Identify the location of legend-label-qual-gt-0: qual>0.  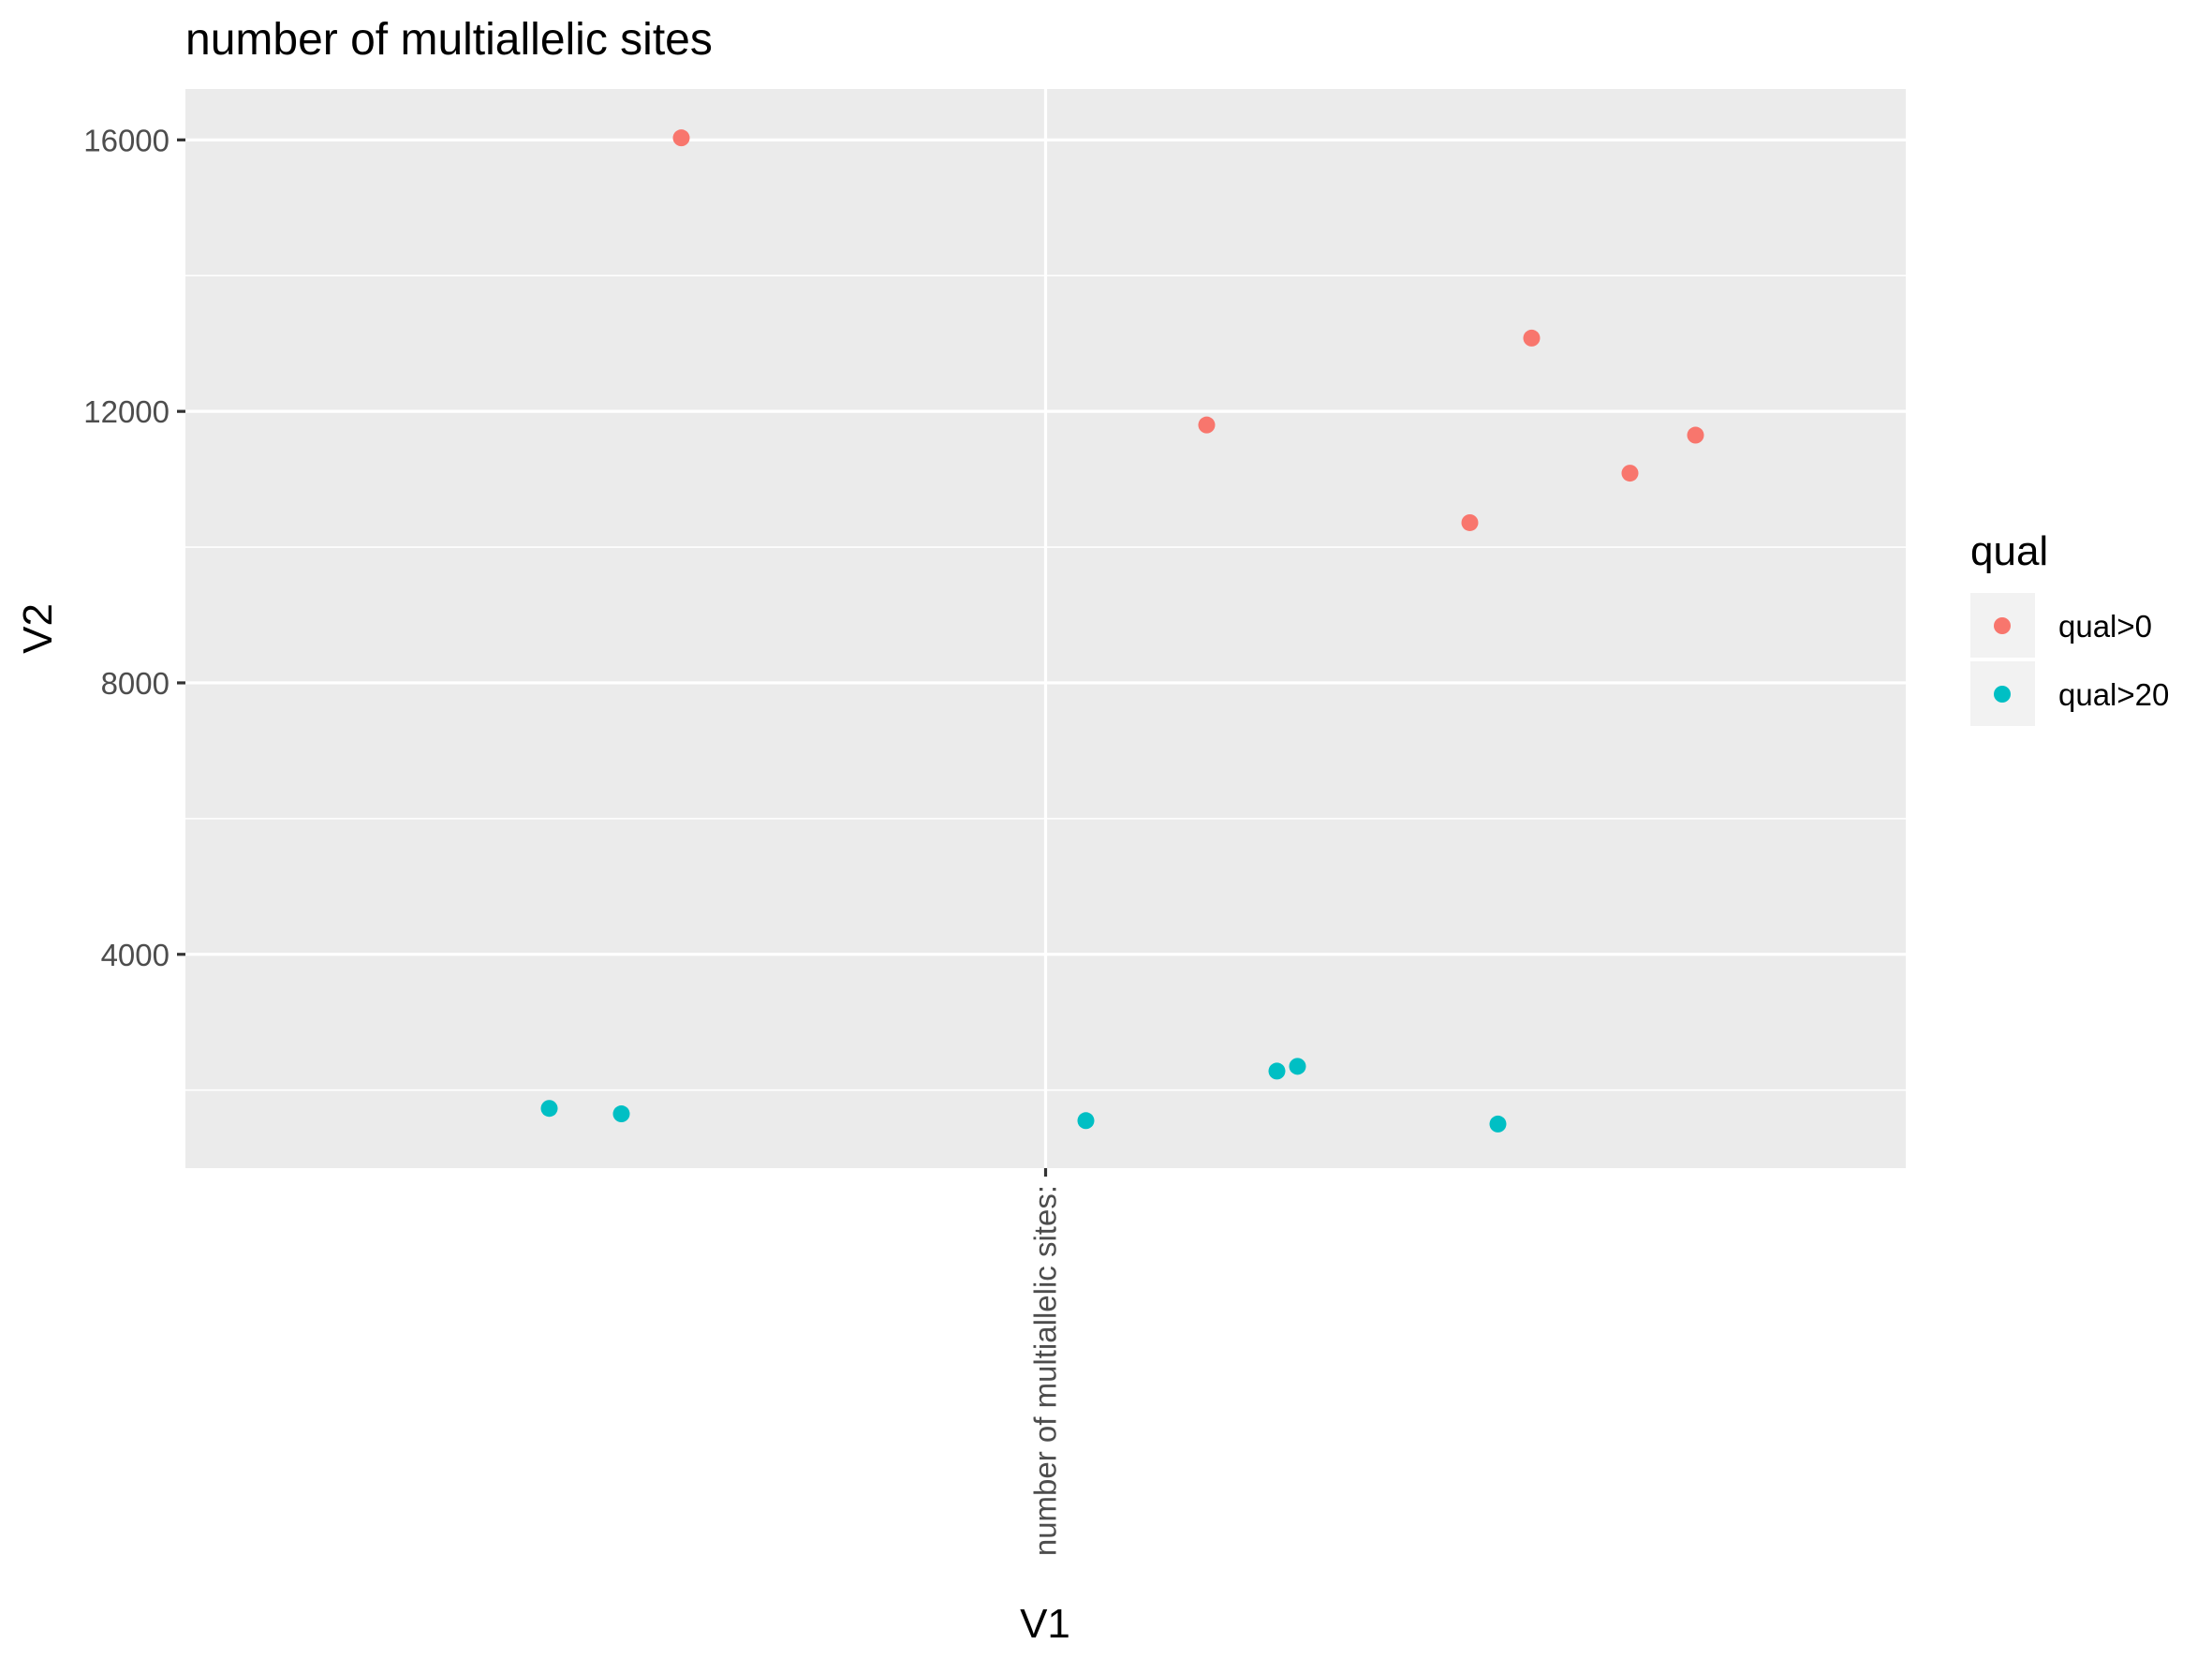
(2105, 626).